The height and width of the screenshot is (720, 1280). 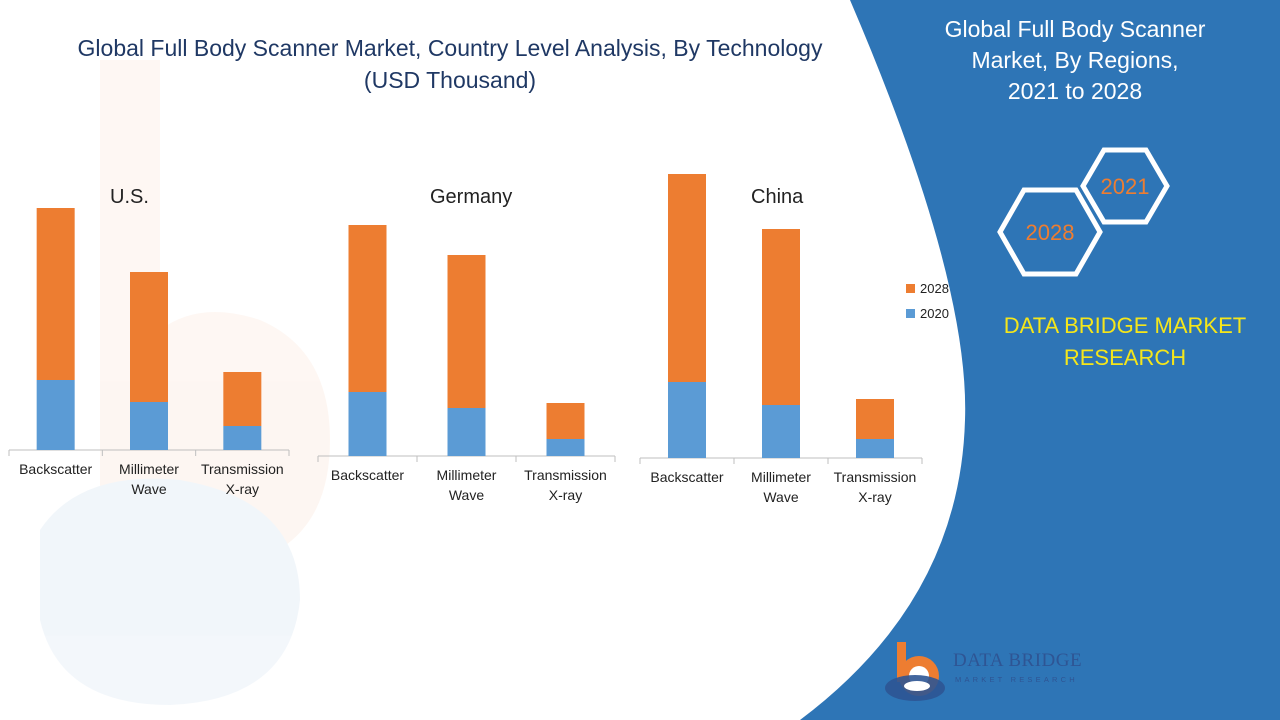 I want to click on legend-item-2028: 2028, so click(x=927, y=288).